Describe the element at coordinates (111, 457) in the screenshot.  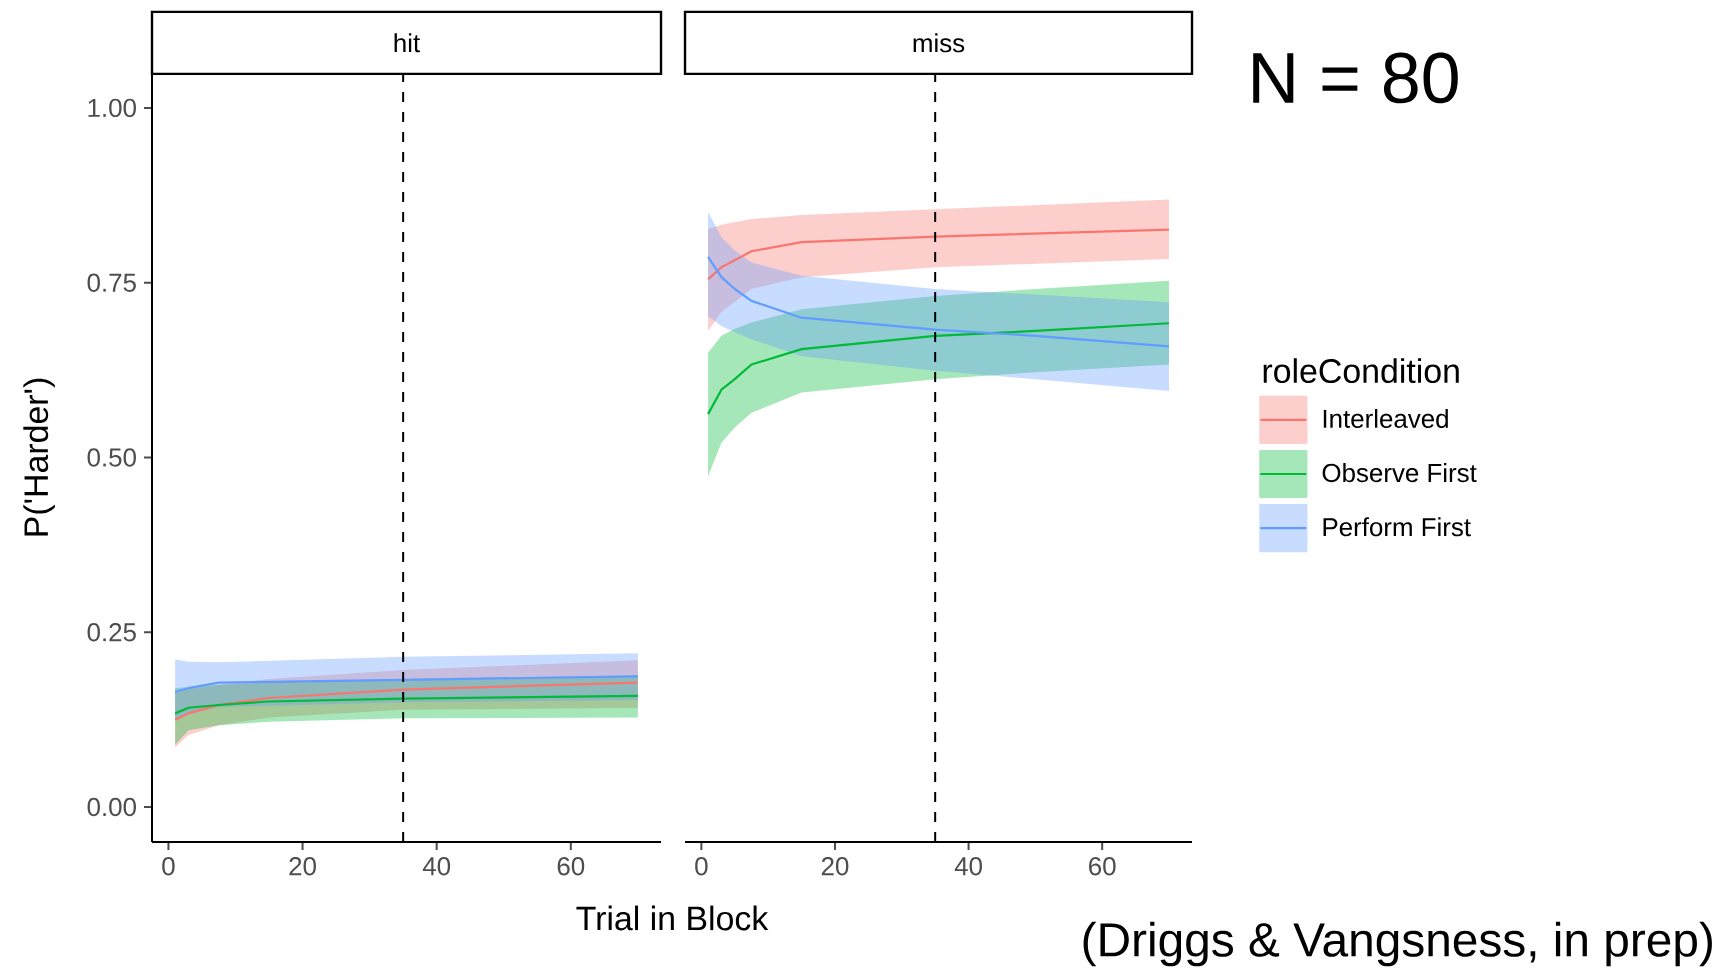
I see `y-tick-label: 0.50` at that location.